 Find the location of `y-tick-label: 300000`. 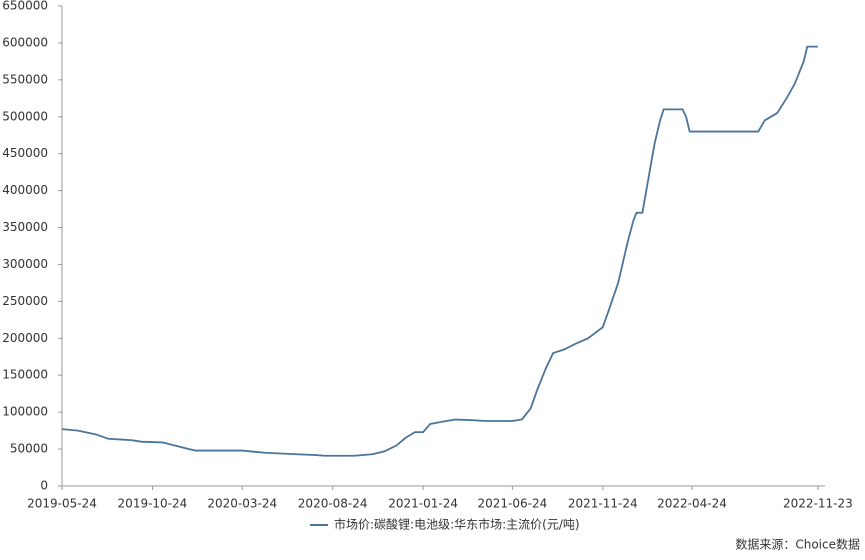

y-tick-label: 300000 is located at coordinates (25, 264).